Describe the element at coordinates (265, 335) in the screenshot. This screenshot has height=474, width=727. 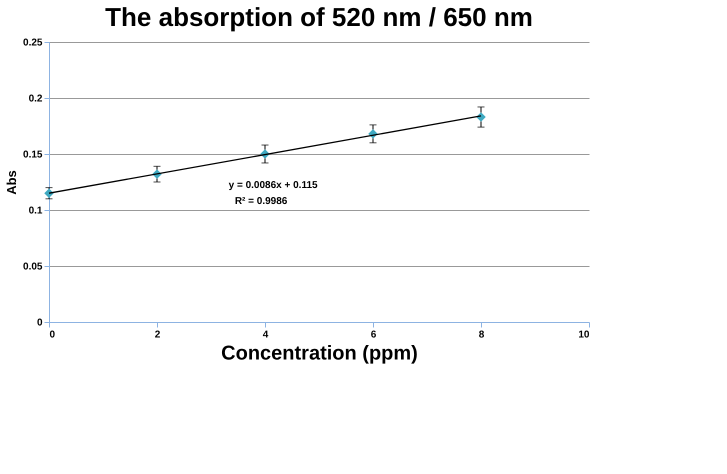
I see `x-tick-label: 4` at that location.